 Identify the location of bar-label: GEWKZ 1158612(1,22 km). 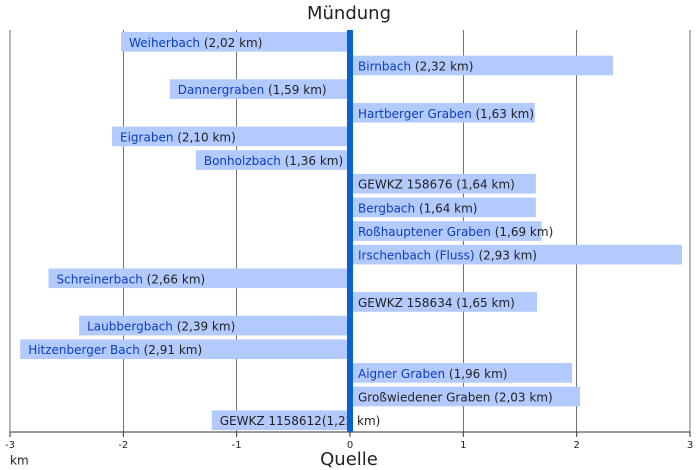
(300, 421).